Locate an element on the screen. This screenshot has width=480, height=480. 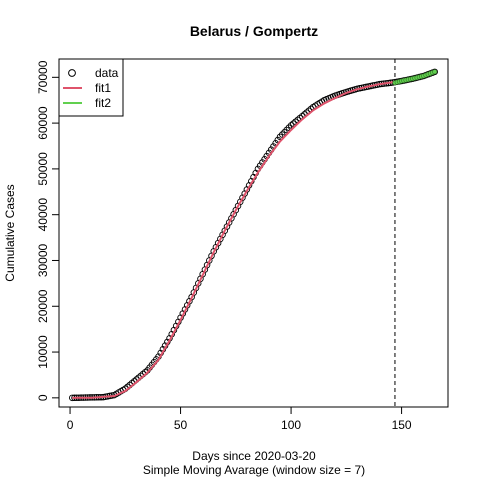
fit2-point is located at coordinates (435, 72).